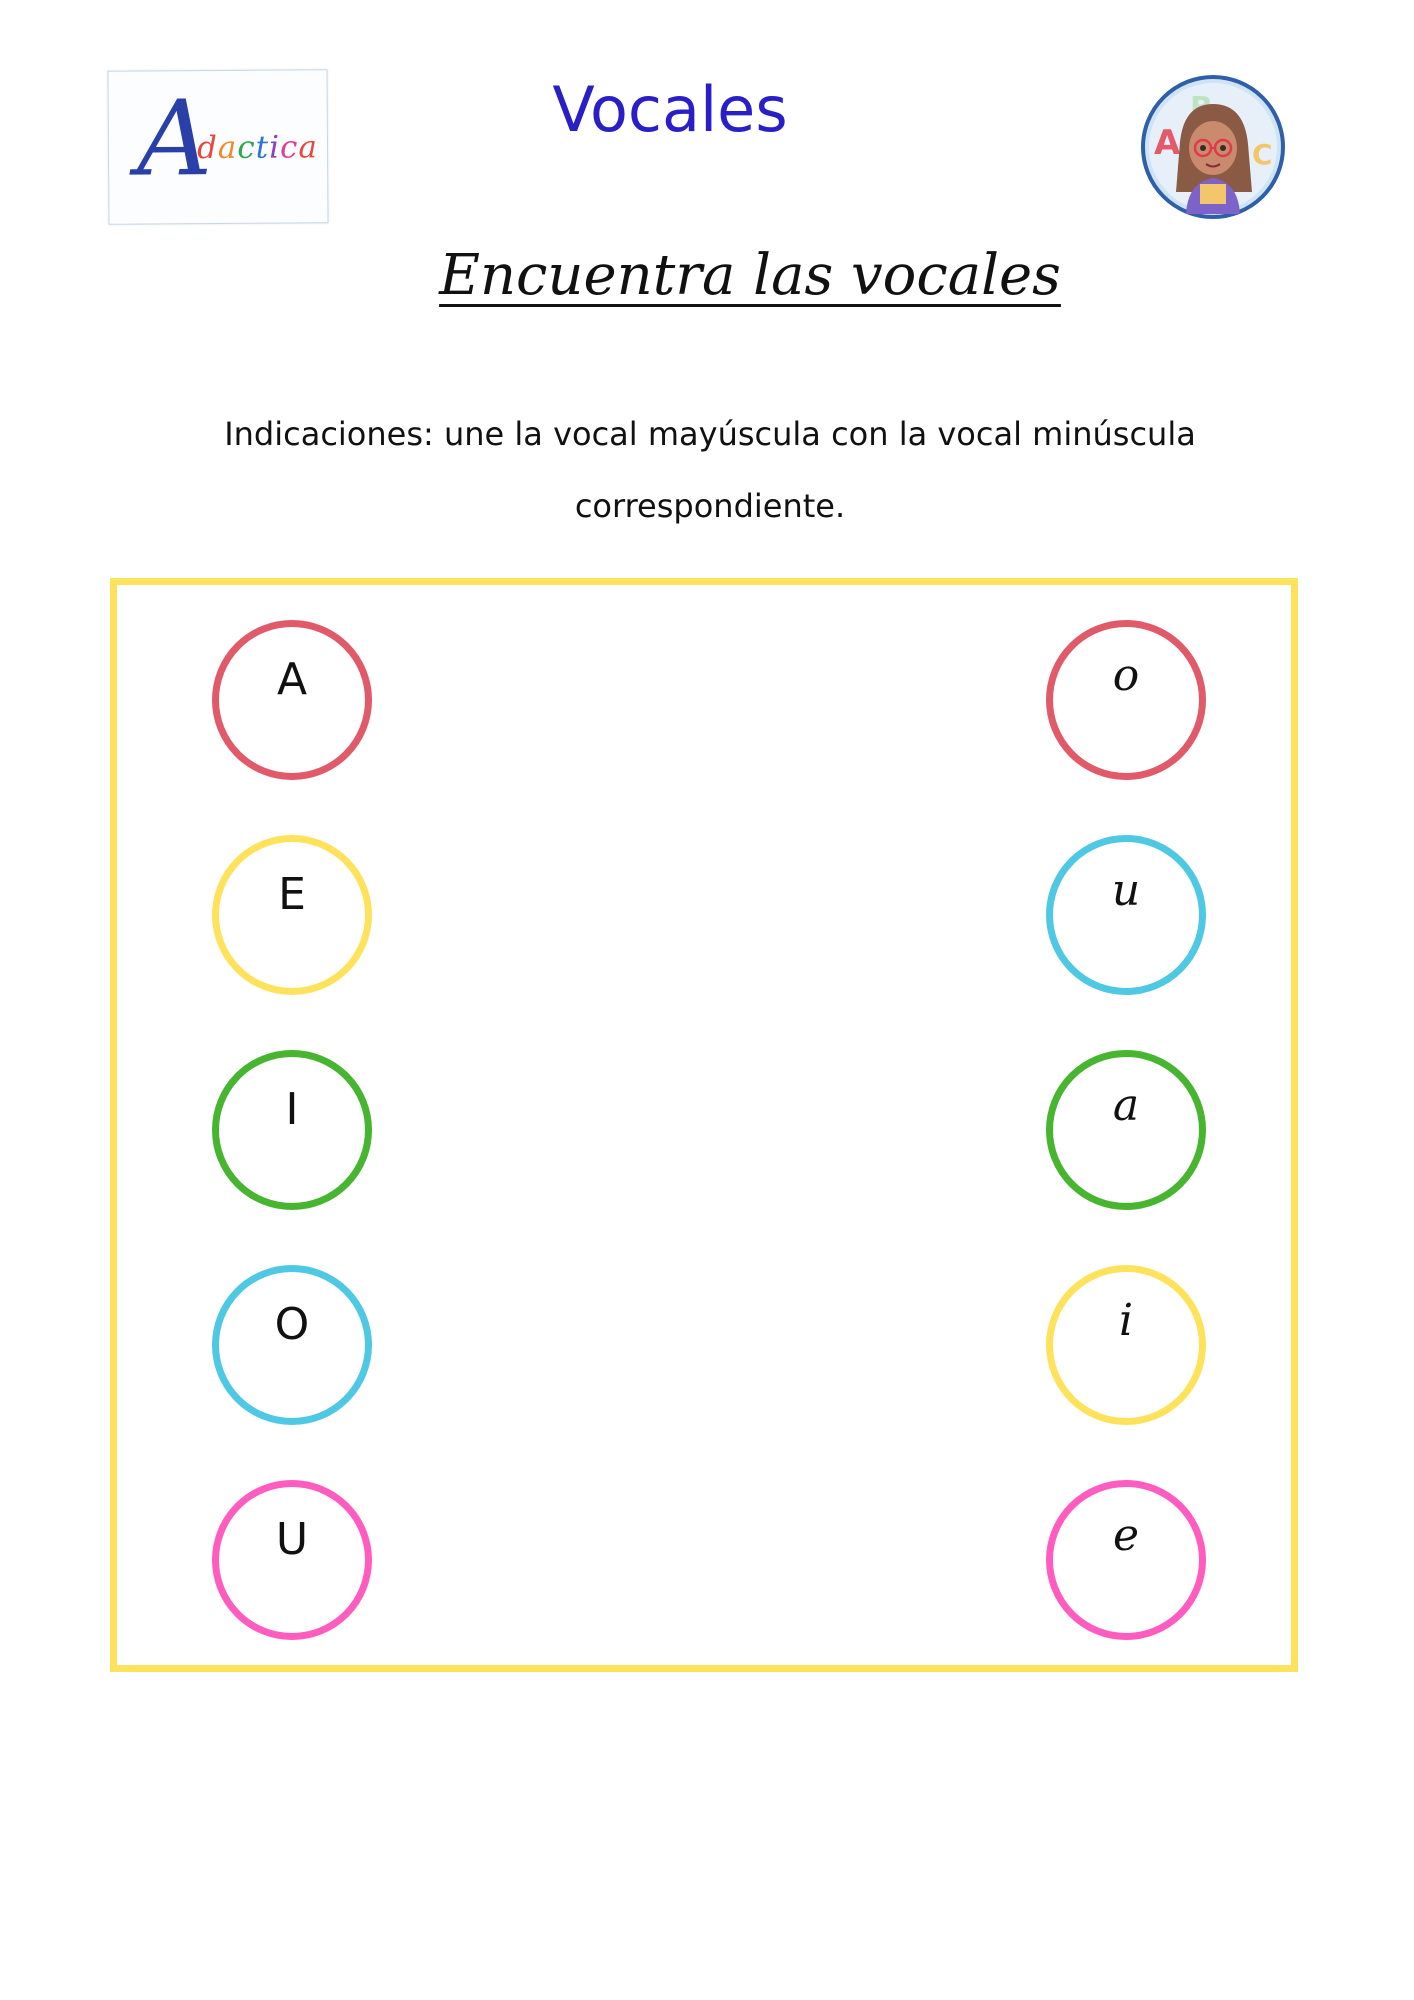 Image resolution: width=1414 pixels, height=2000 pixels. What do you see at coordinates (1213, 147) in the screenshot?
I see `girl-with-abc-avatar-icon: B A C` at bounding box center [1213, 147].